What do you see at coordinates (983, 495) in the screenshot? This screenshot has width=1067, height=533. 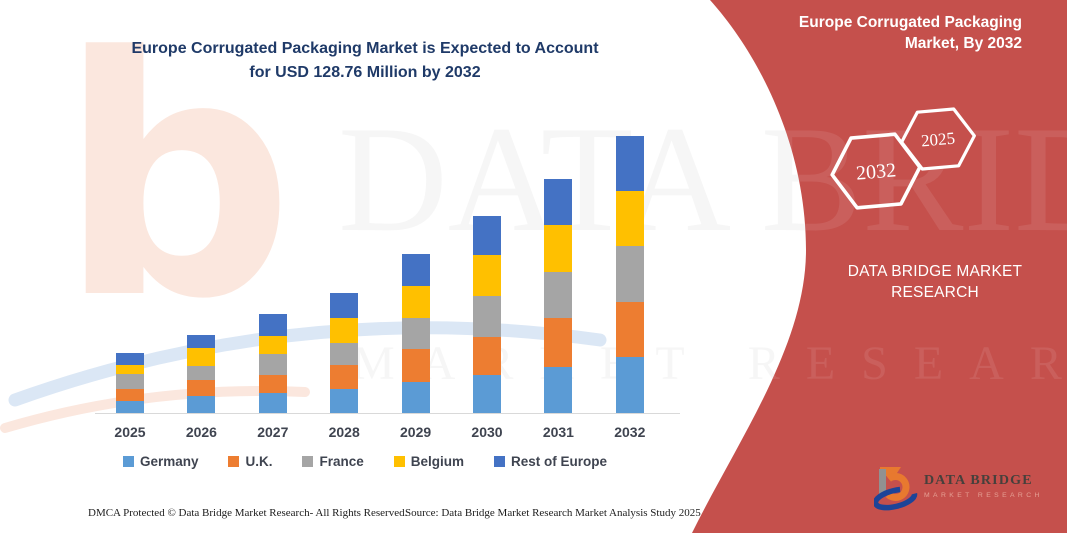 I see `brand-logo-subtitle: MARKET RESEARCH` at bounding box center [983, 495].